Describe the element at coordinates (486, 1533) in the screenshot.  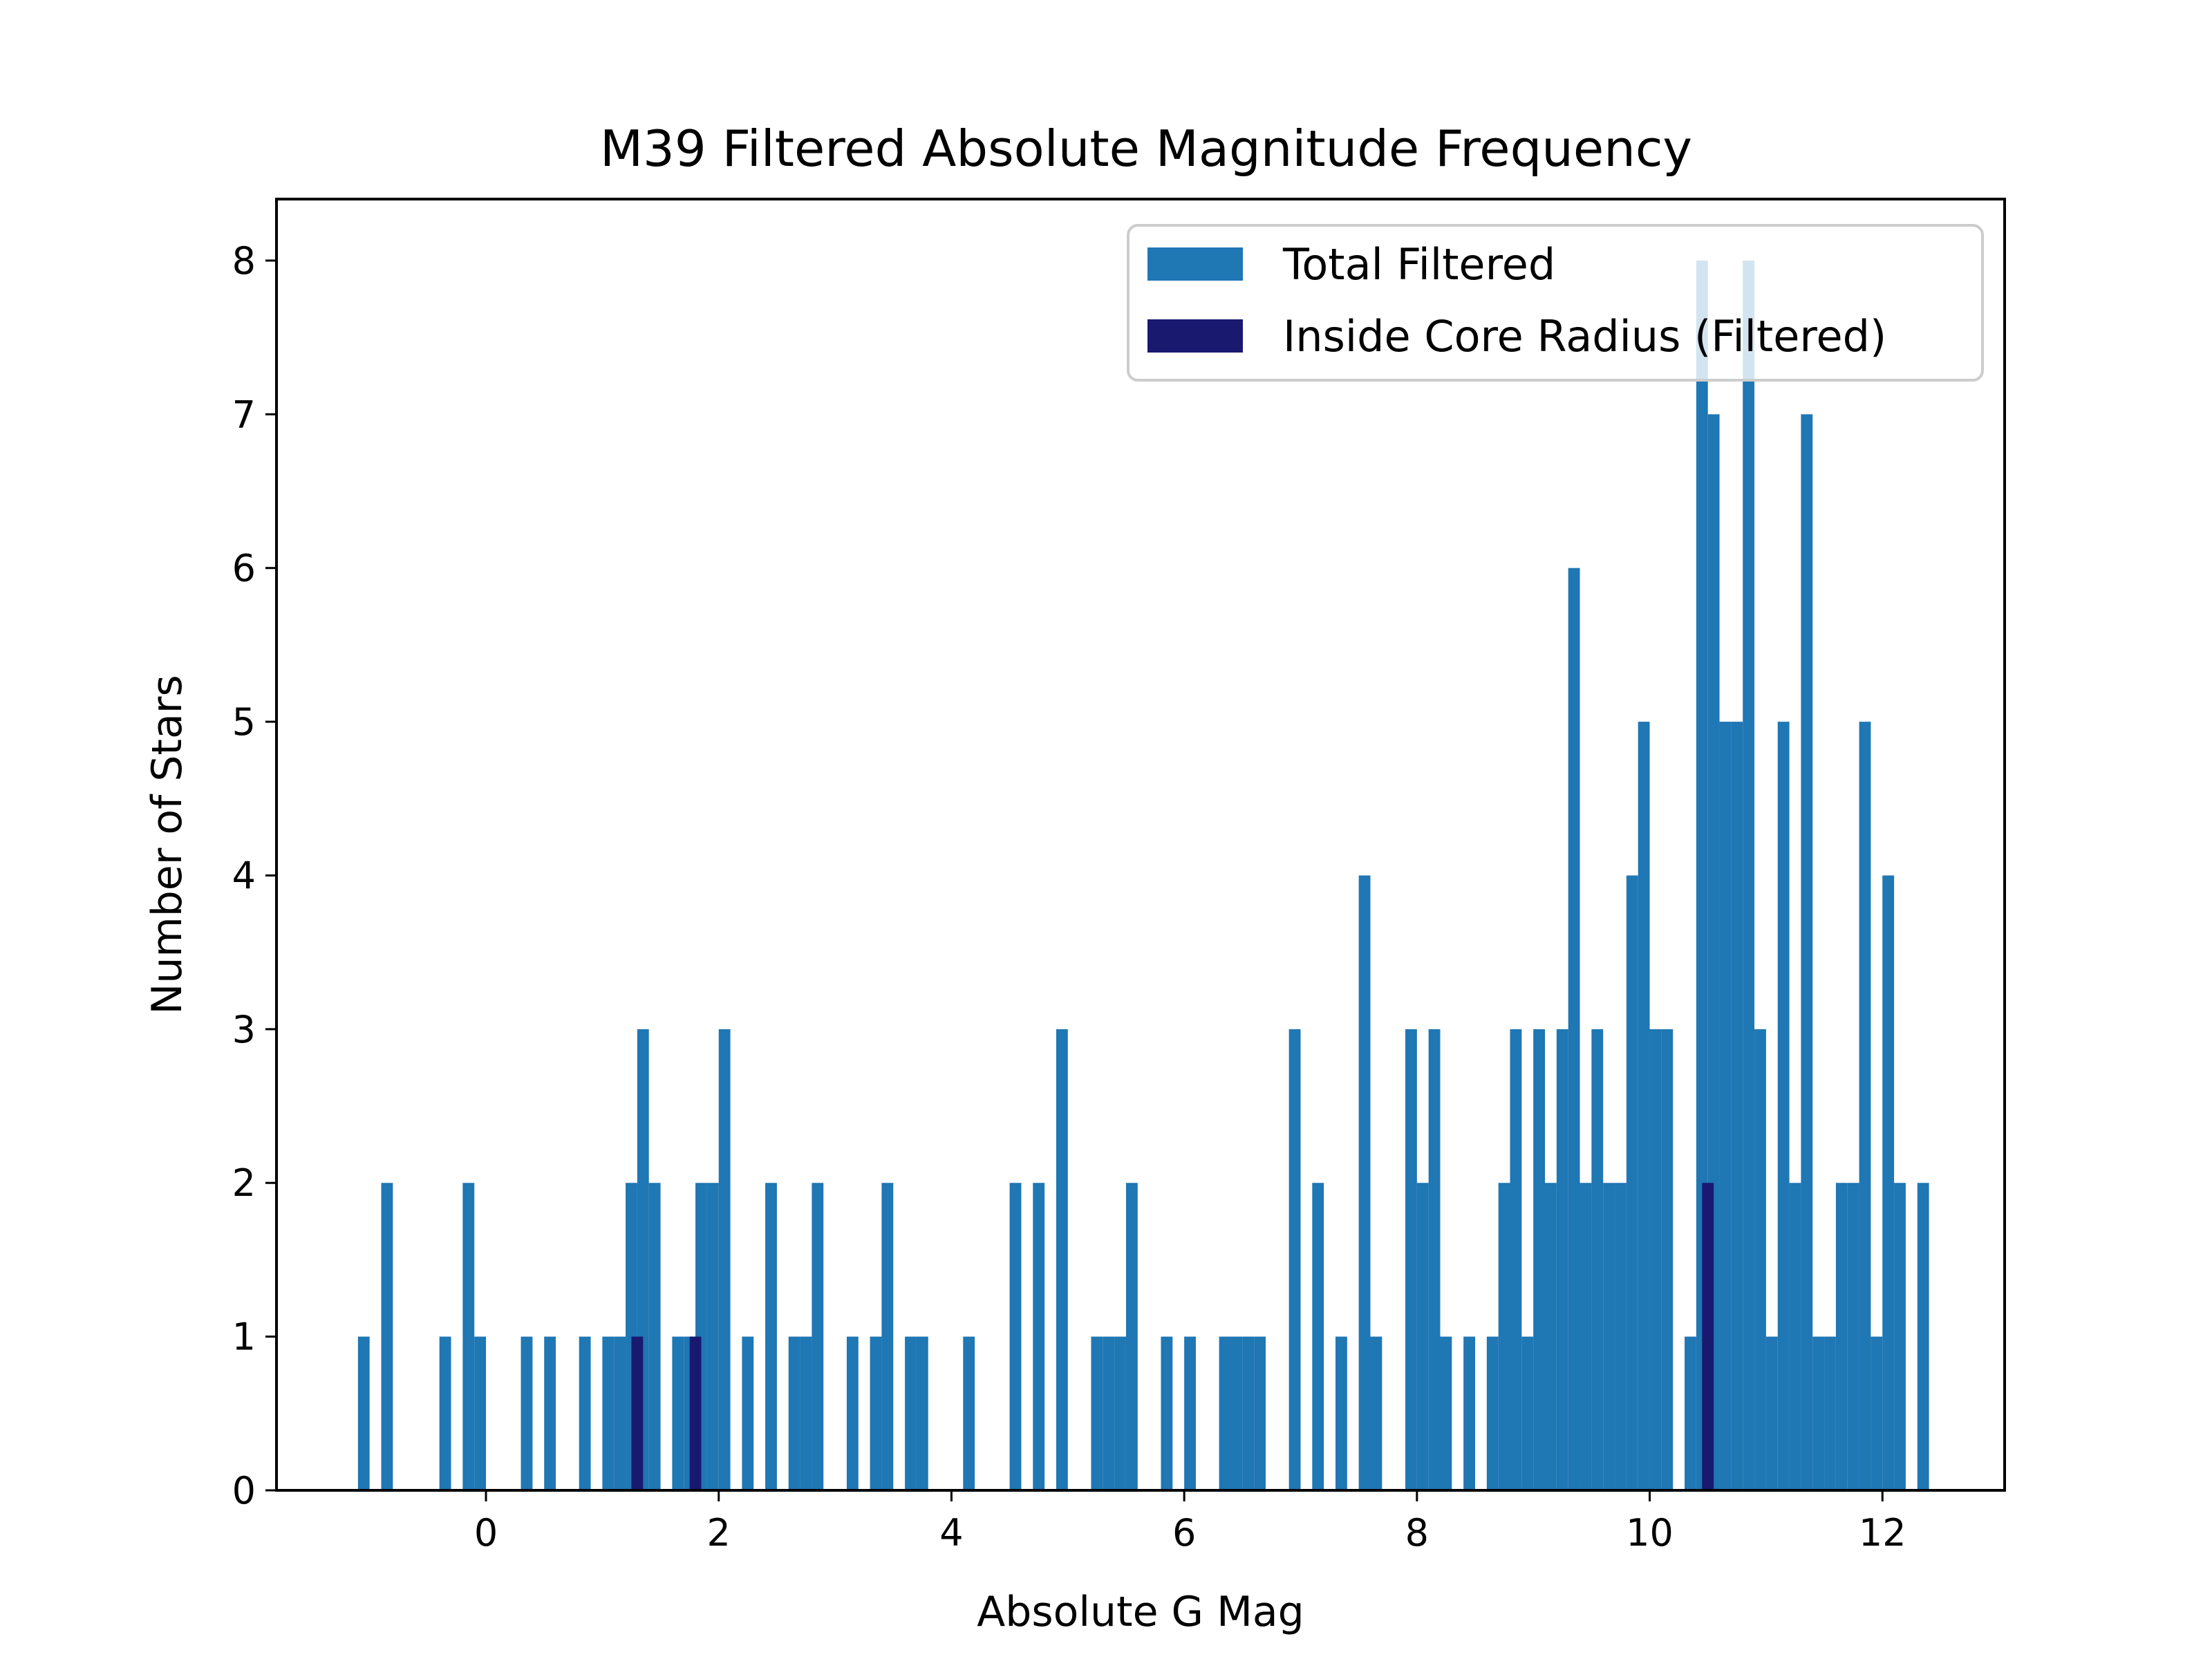
I see `x-tick-label-0: 0` at that location.